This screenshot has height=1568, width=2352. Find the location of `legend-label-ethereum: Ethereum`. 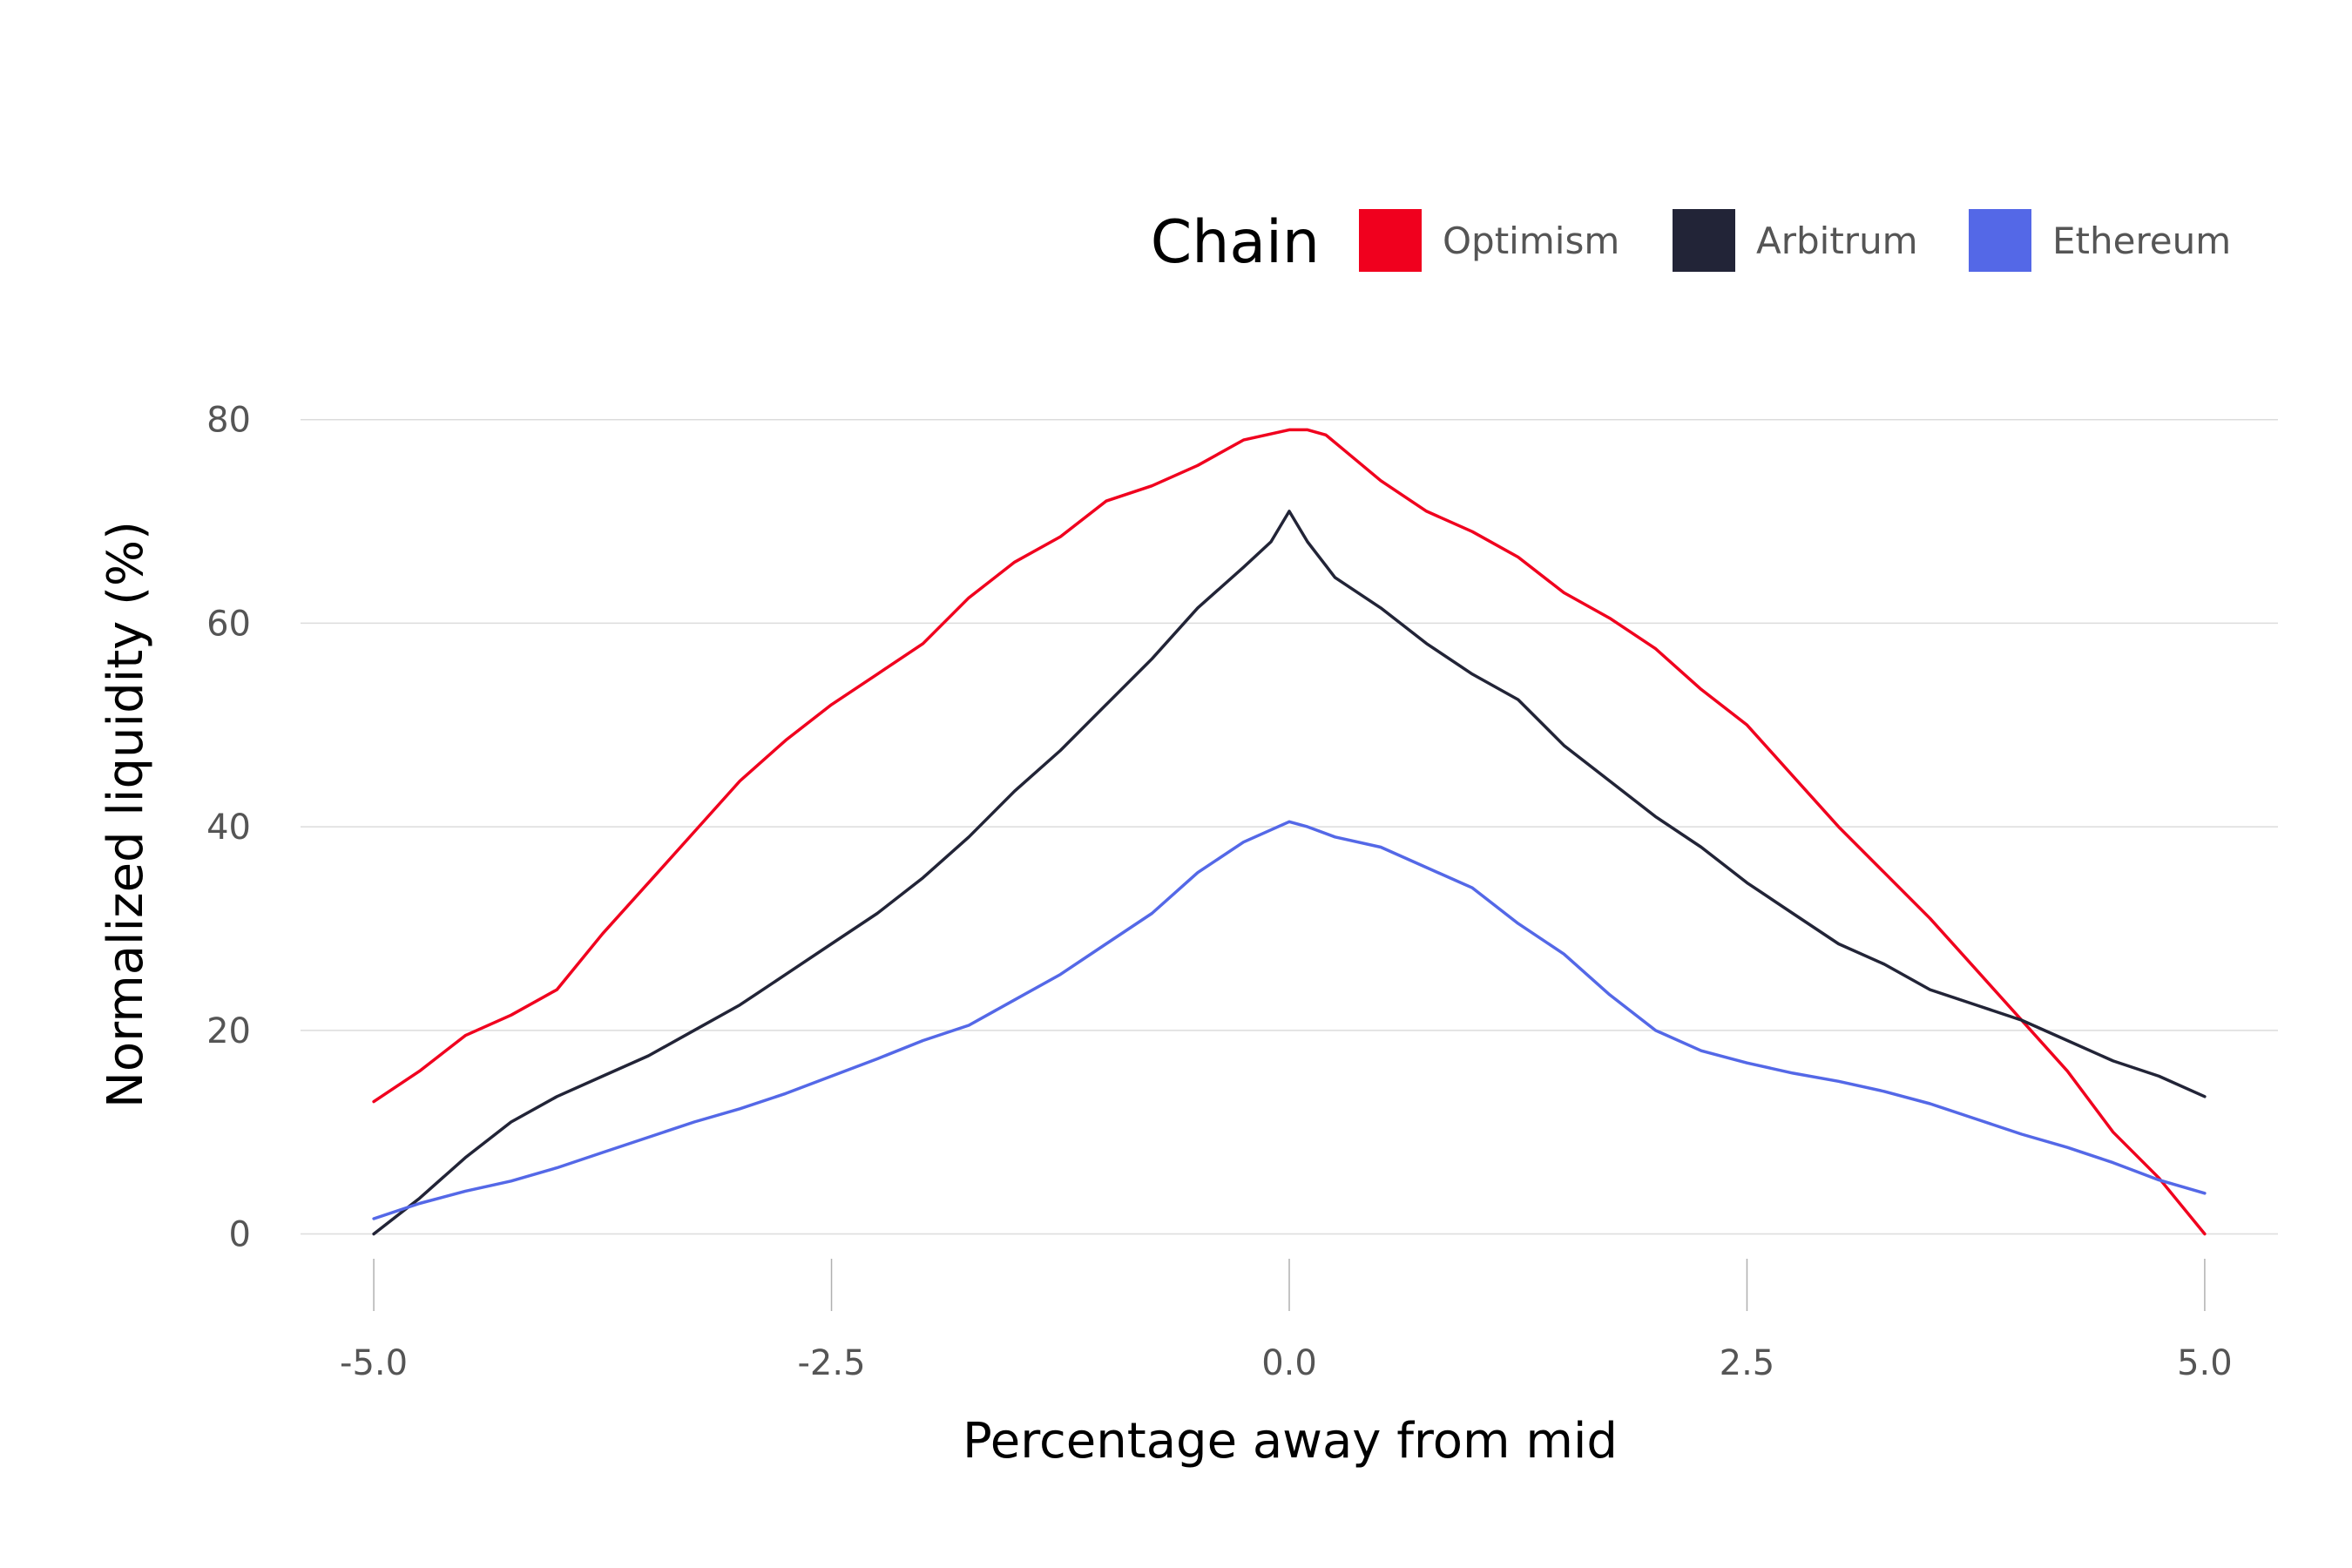

legend-label-ethereum: Ethereum is located at coordinates (2141, 241).